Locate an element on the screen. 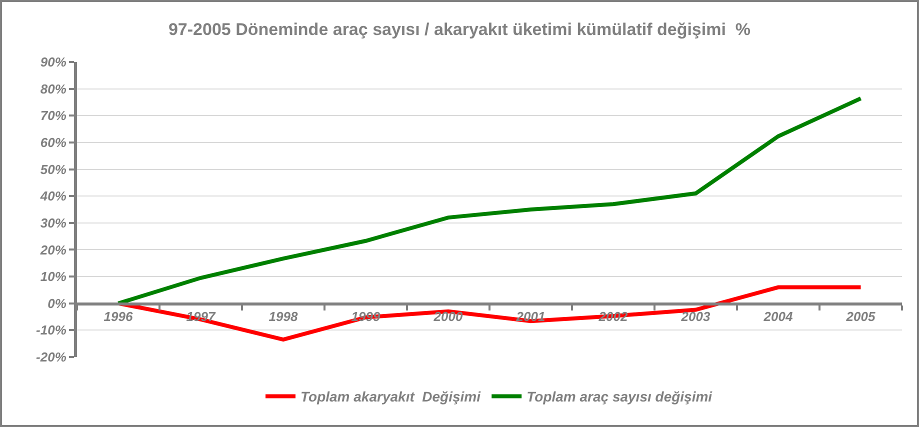 Image resolution: width=919 pixels, height=427 pixels. x-tick-label: 1996 is located at coordinates (119, 316).